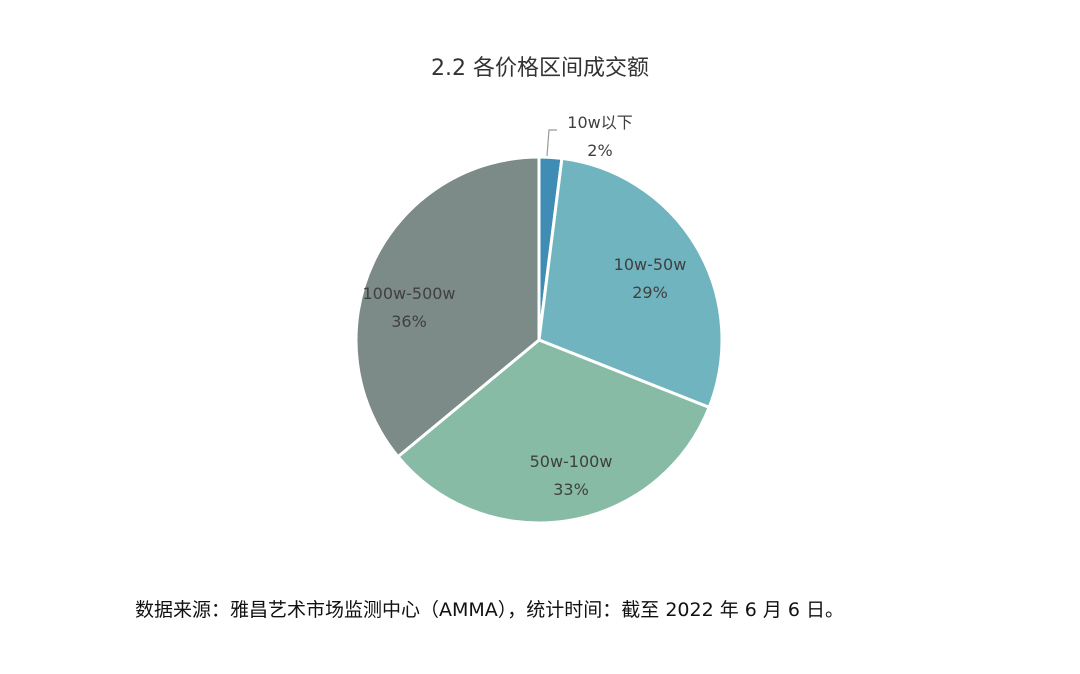 The width and height of the screenshot is (1080, 674). Describe the element at coordinates (551, 143) in the screenshot. I see `leader-line` at that location.